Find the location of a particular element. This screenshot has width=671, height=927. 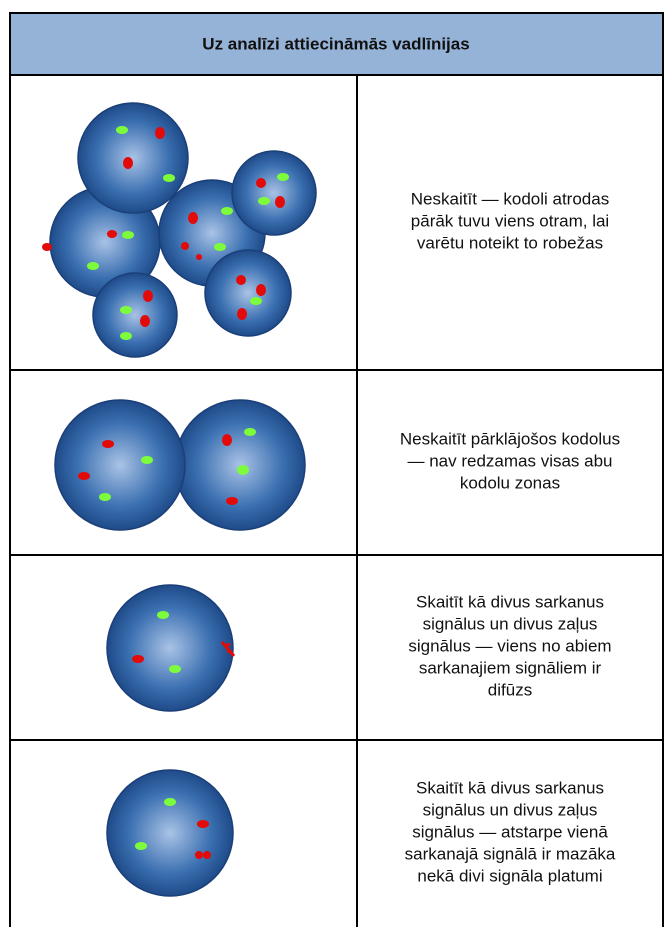

guideline-text: signālus — viens no abiem is located at coordinates (509, 645).